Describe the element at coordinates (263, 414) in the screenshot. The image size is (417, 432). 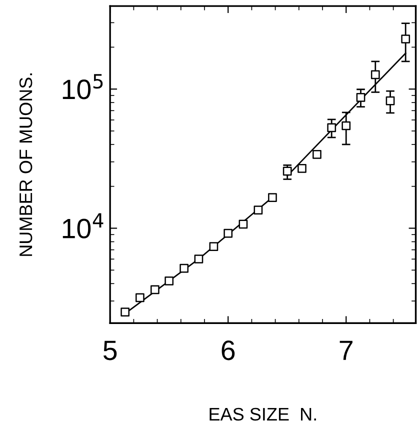
I see `x-axis-title: EAS SIZE N.` at that location.